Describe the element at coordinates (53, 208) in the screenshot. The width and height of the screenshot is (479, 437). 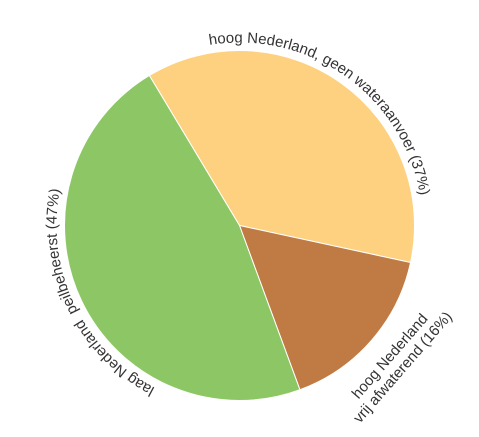
I see `data-label: (47%)` at that location.